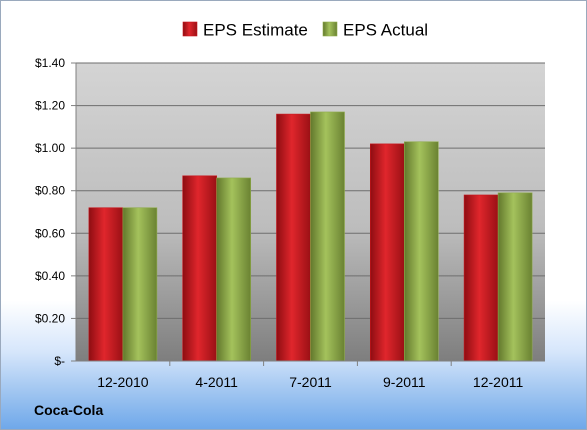 Image resolution: width=587 pixels, height=430 pixels. What do you see at coordinates (498, 382) in the screenshot?
I see `x-tick-label: 12-2011` at bounding box center [498, 382].